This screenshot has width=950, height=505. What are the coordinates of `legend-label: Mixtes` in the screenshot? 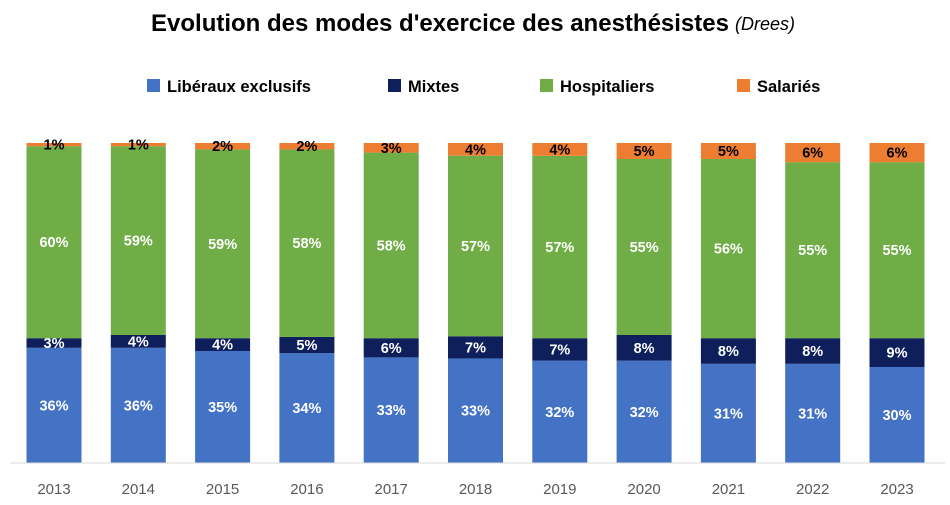 It's located at (433, 87).